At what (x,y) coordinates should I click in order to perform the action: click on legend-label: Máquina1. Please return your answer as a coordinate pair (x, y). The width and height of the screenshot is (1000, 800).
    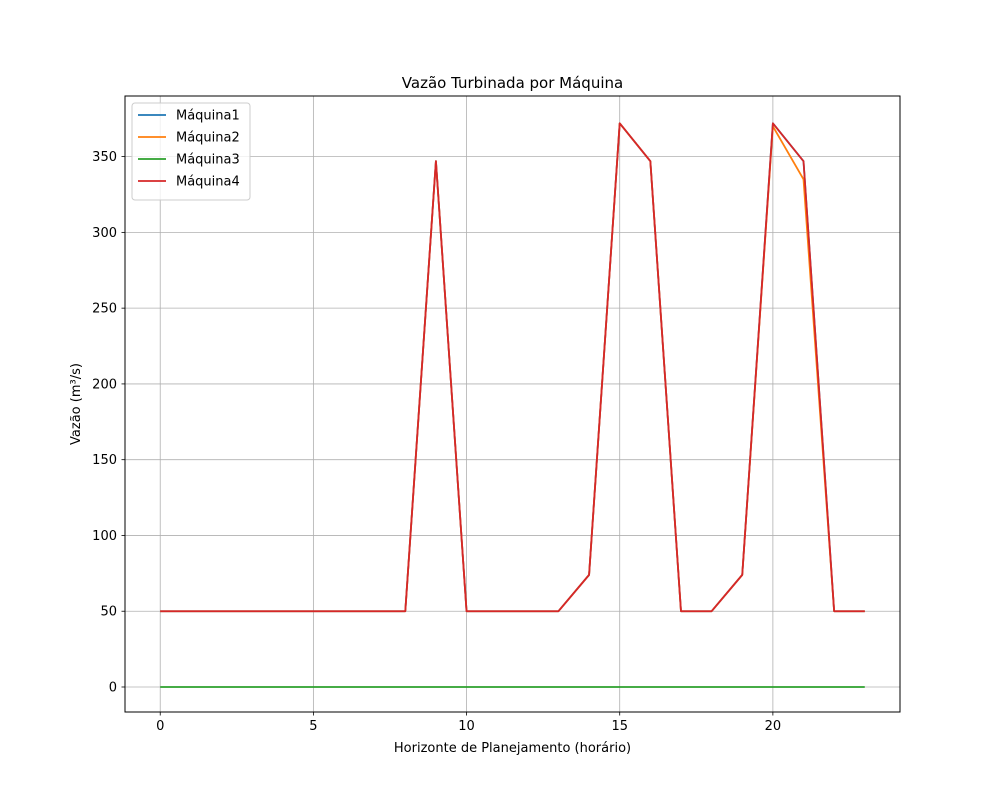
    Looking at the image, I should click on (208, 116).